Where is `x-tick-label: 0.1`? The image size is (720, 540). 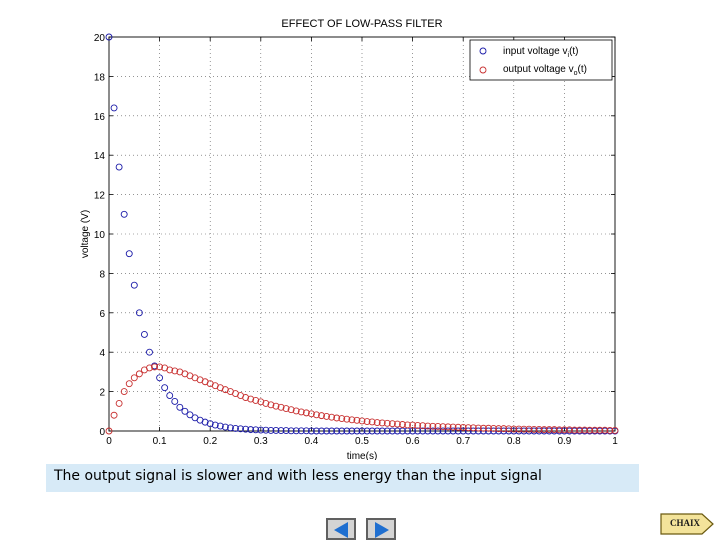 x-tick-label: 0.1 is located at coordinates (160, 441).